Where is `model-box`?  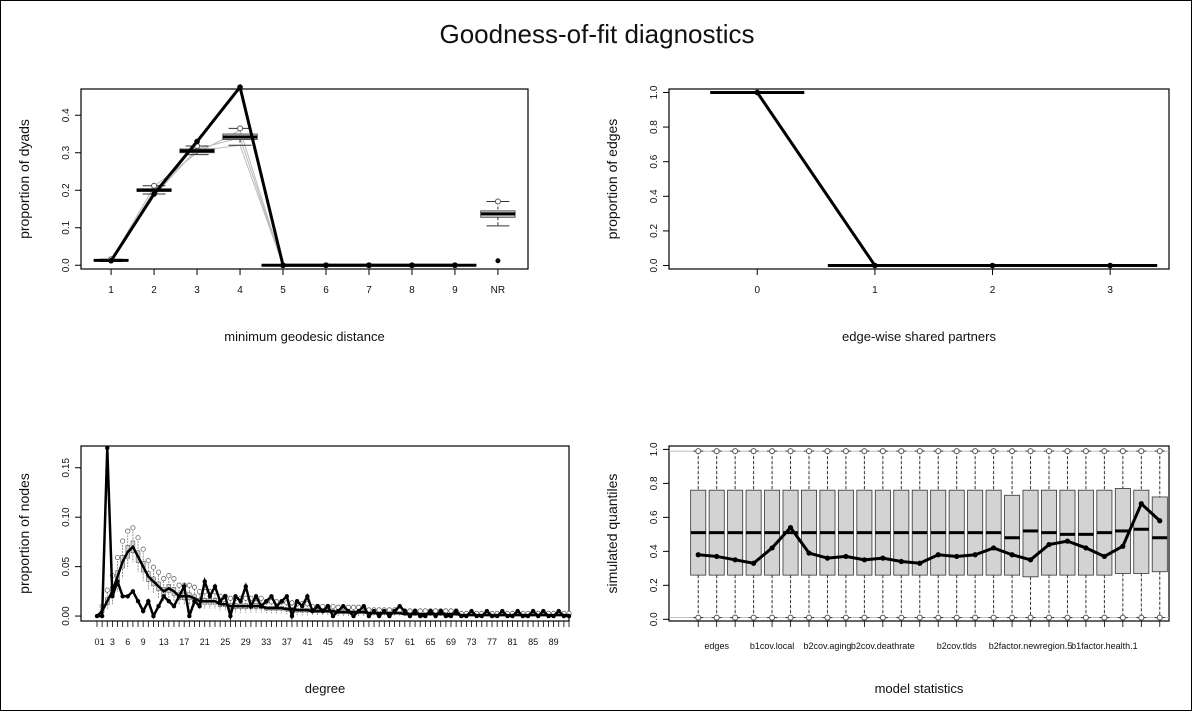
model-box is located at coordinates (1085, 532).